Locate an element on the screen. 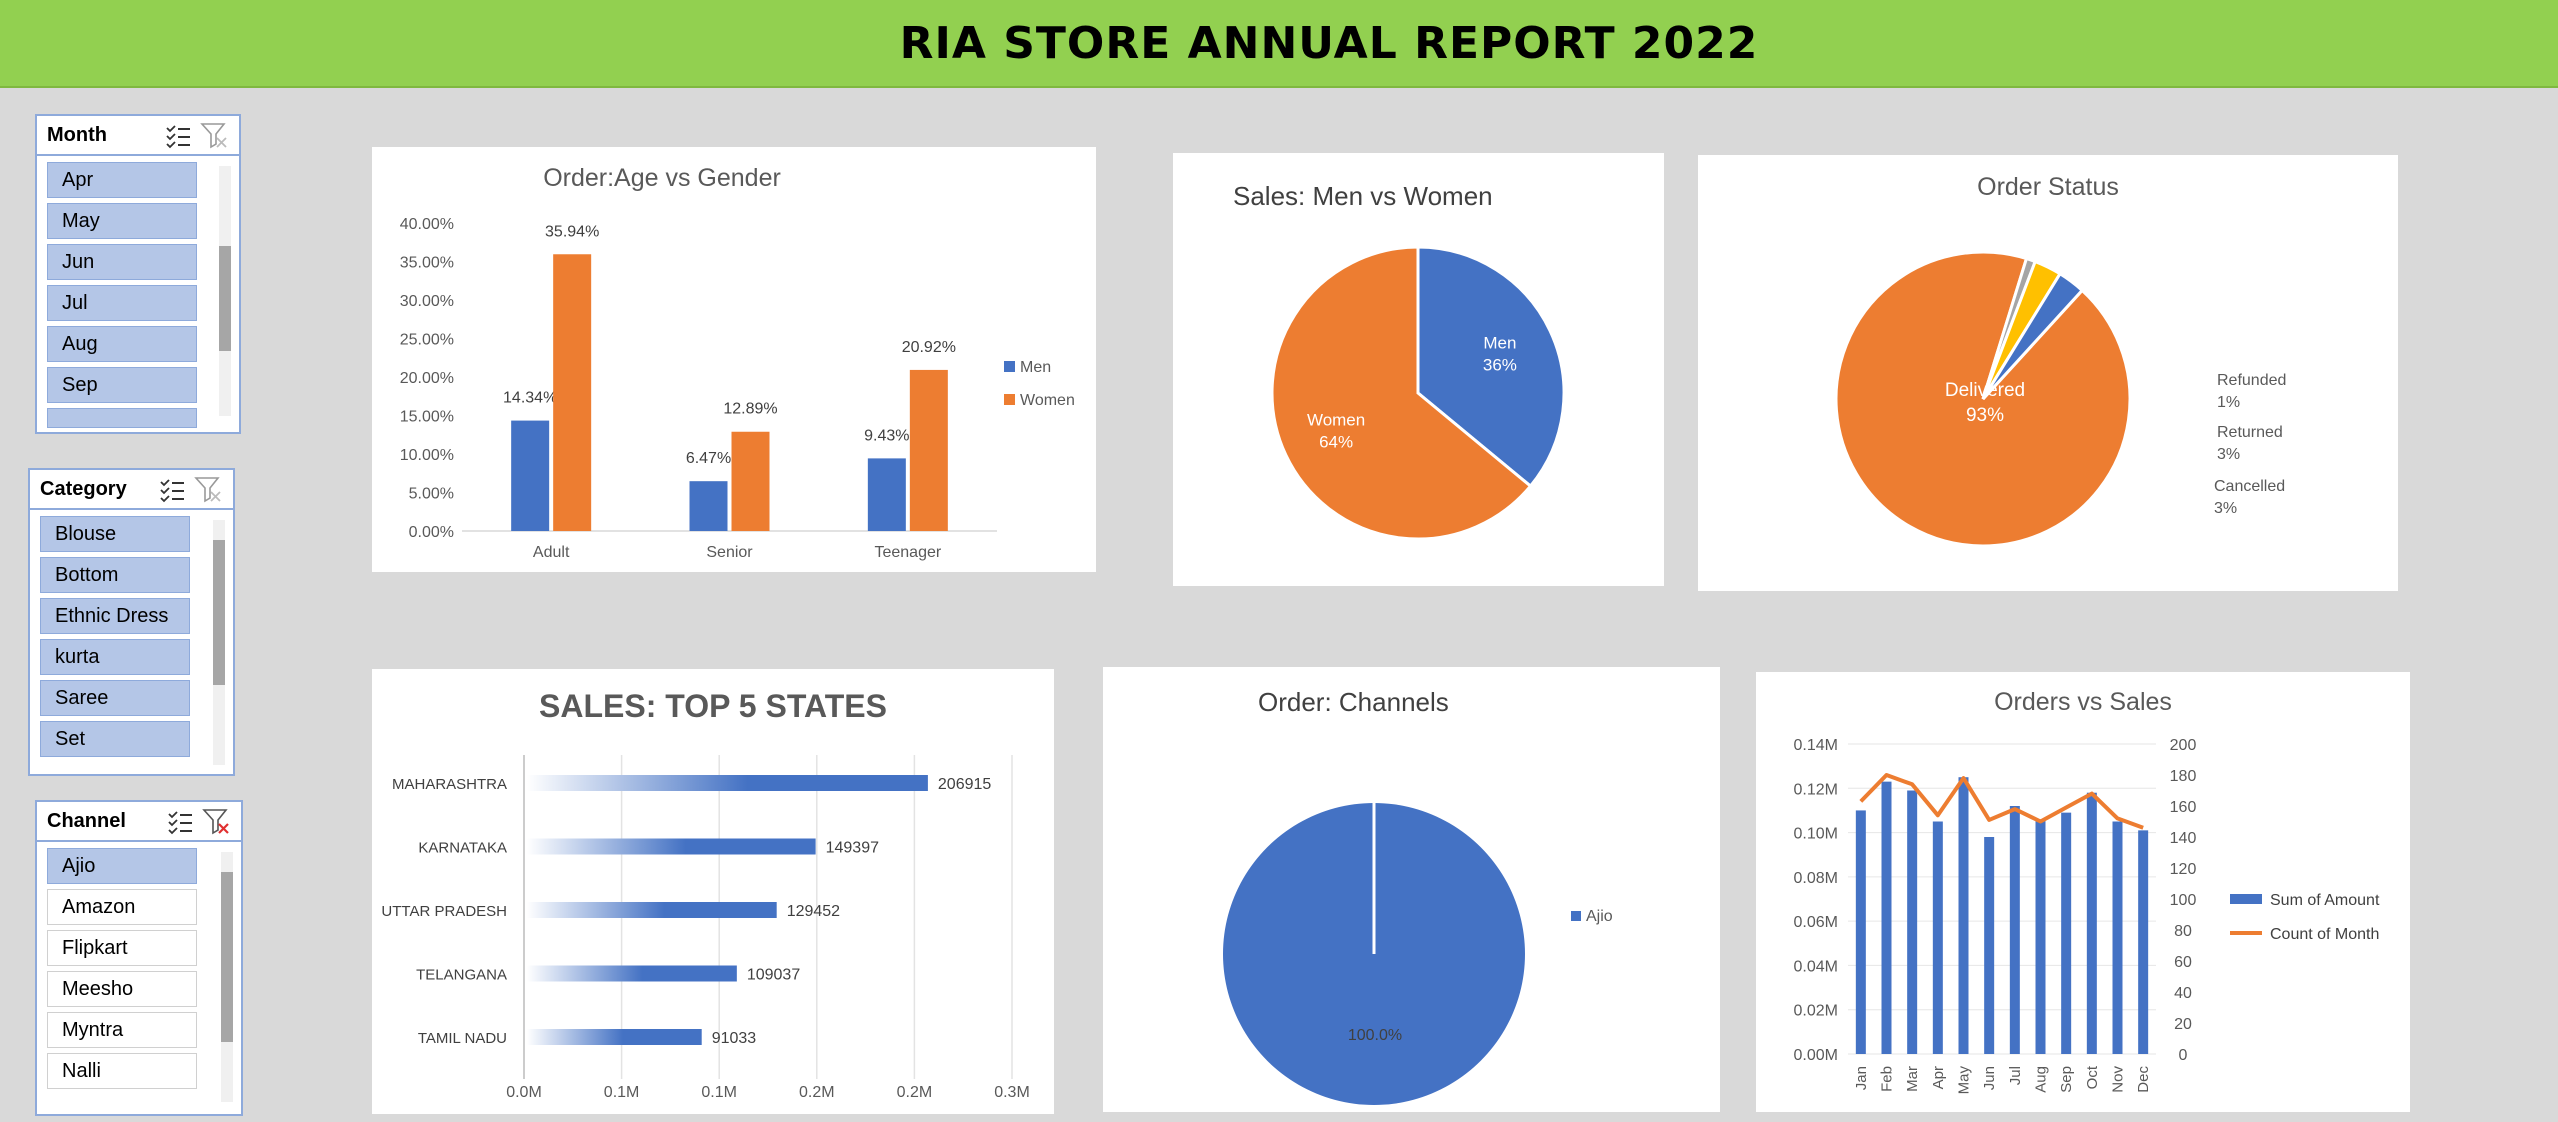 This screenshot has height=1122, width=2558. legend-label: Women is located at coordinates (1047, 400).